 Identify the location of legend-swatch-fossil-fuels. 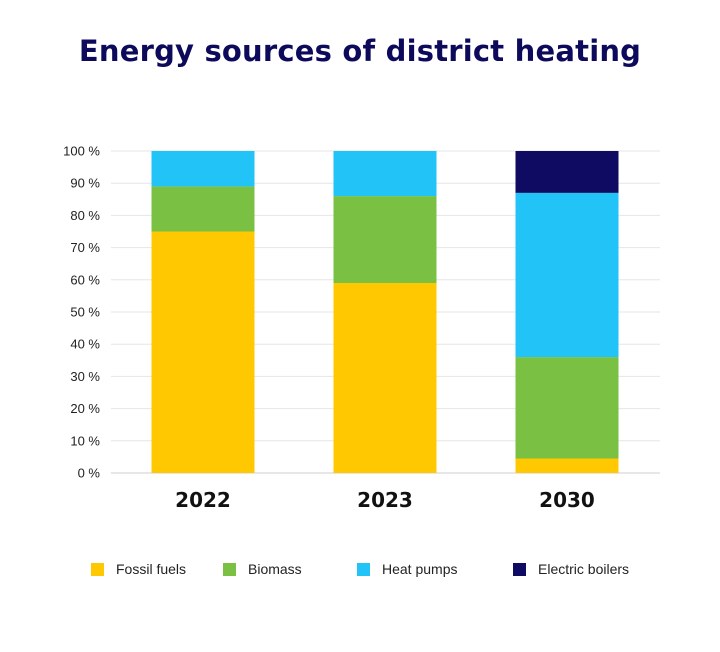
(97, 569).